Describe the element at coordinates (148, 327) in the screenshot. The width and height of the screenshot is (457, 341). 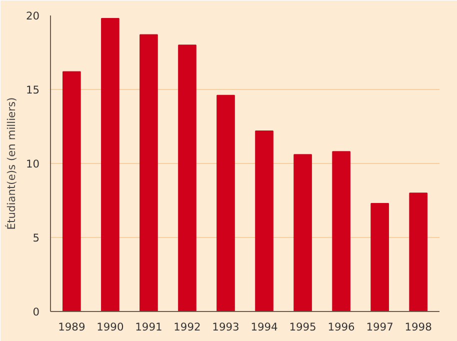
I see `x-tick-label: 1991` at that location.